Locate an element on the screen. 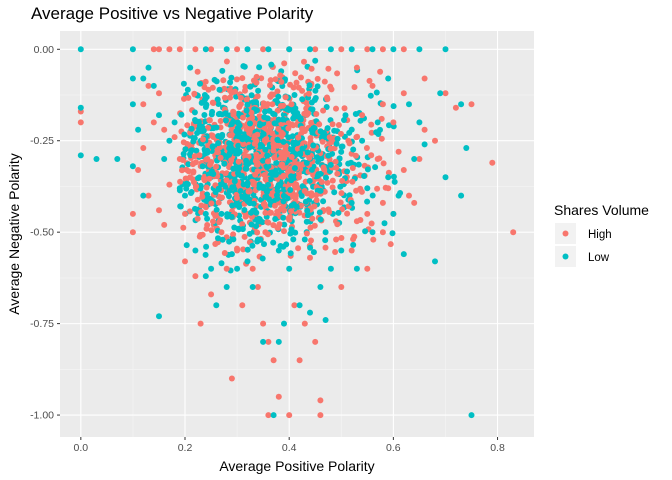 This screenshot has height=480, width=672. x-axis-title: Average Positive Polarity is located at coordinates (296, 466).